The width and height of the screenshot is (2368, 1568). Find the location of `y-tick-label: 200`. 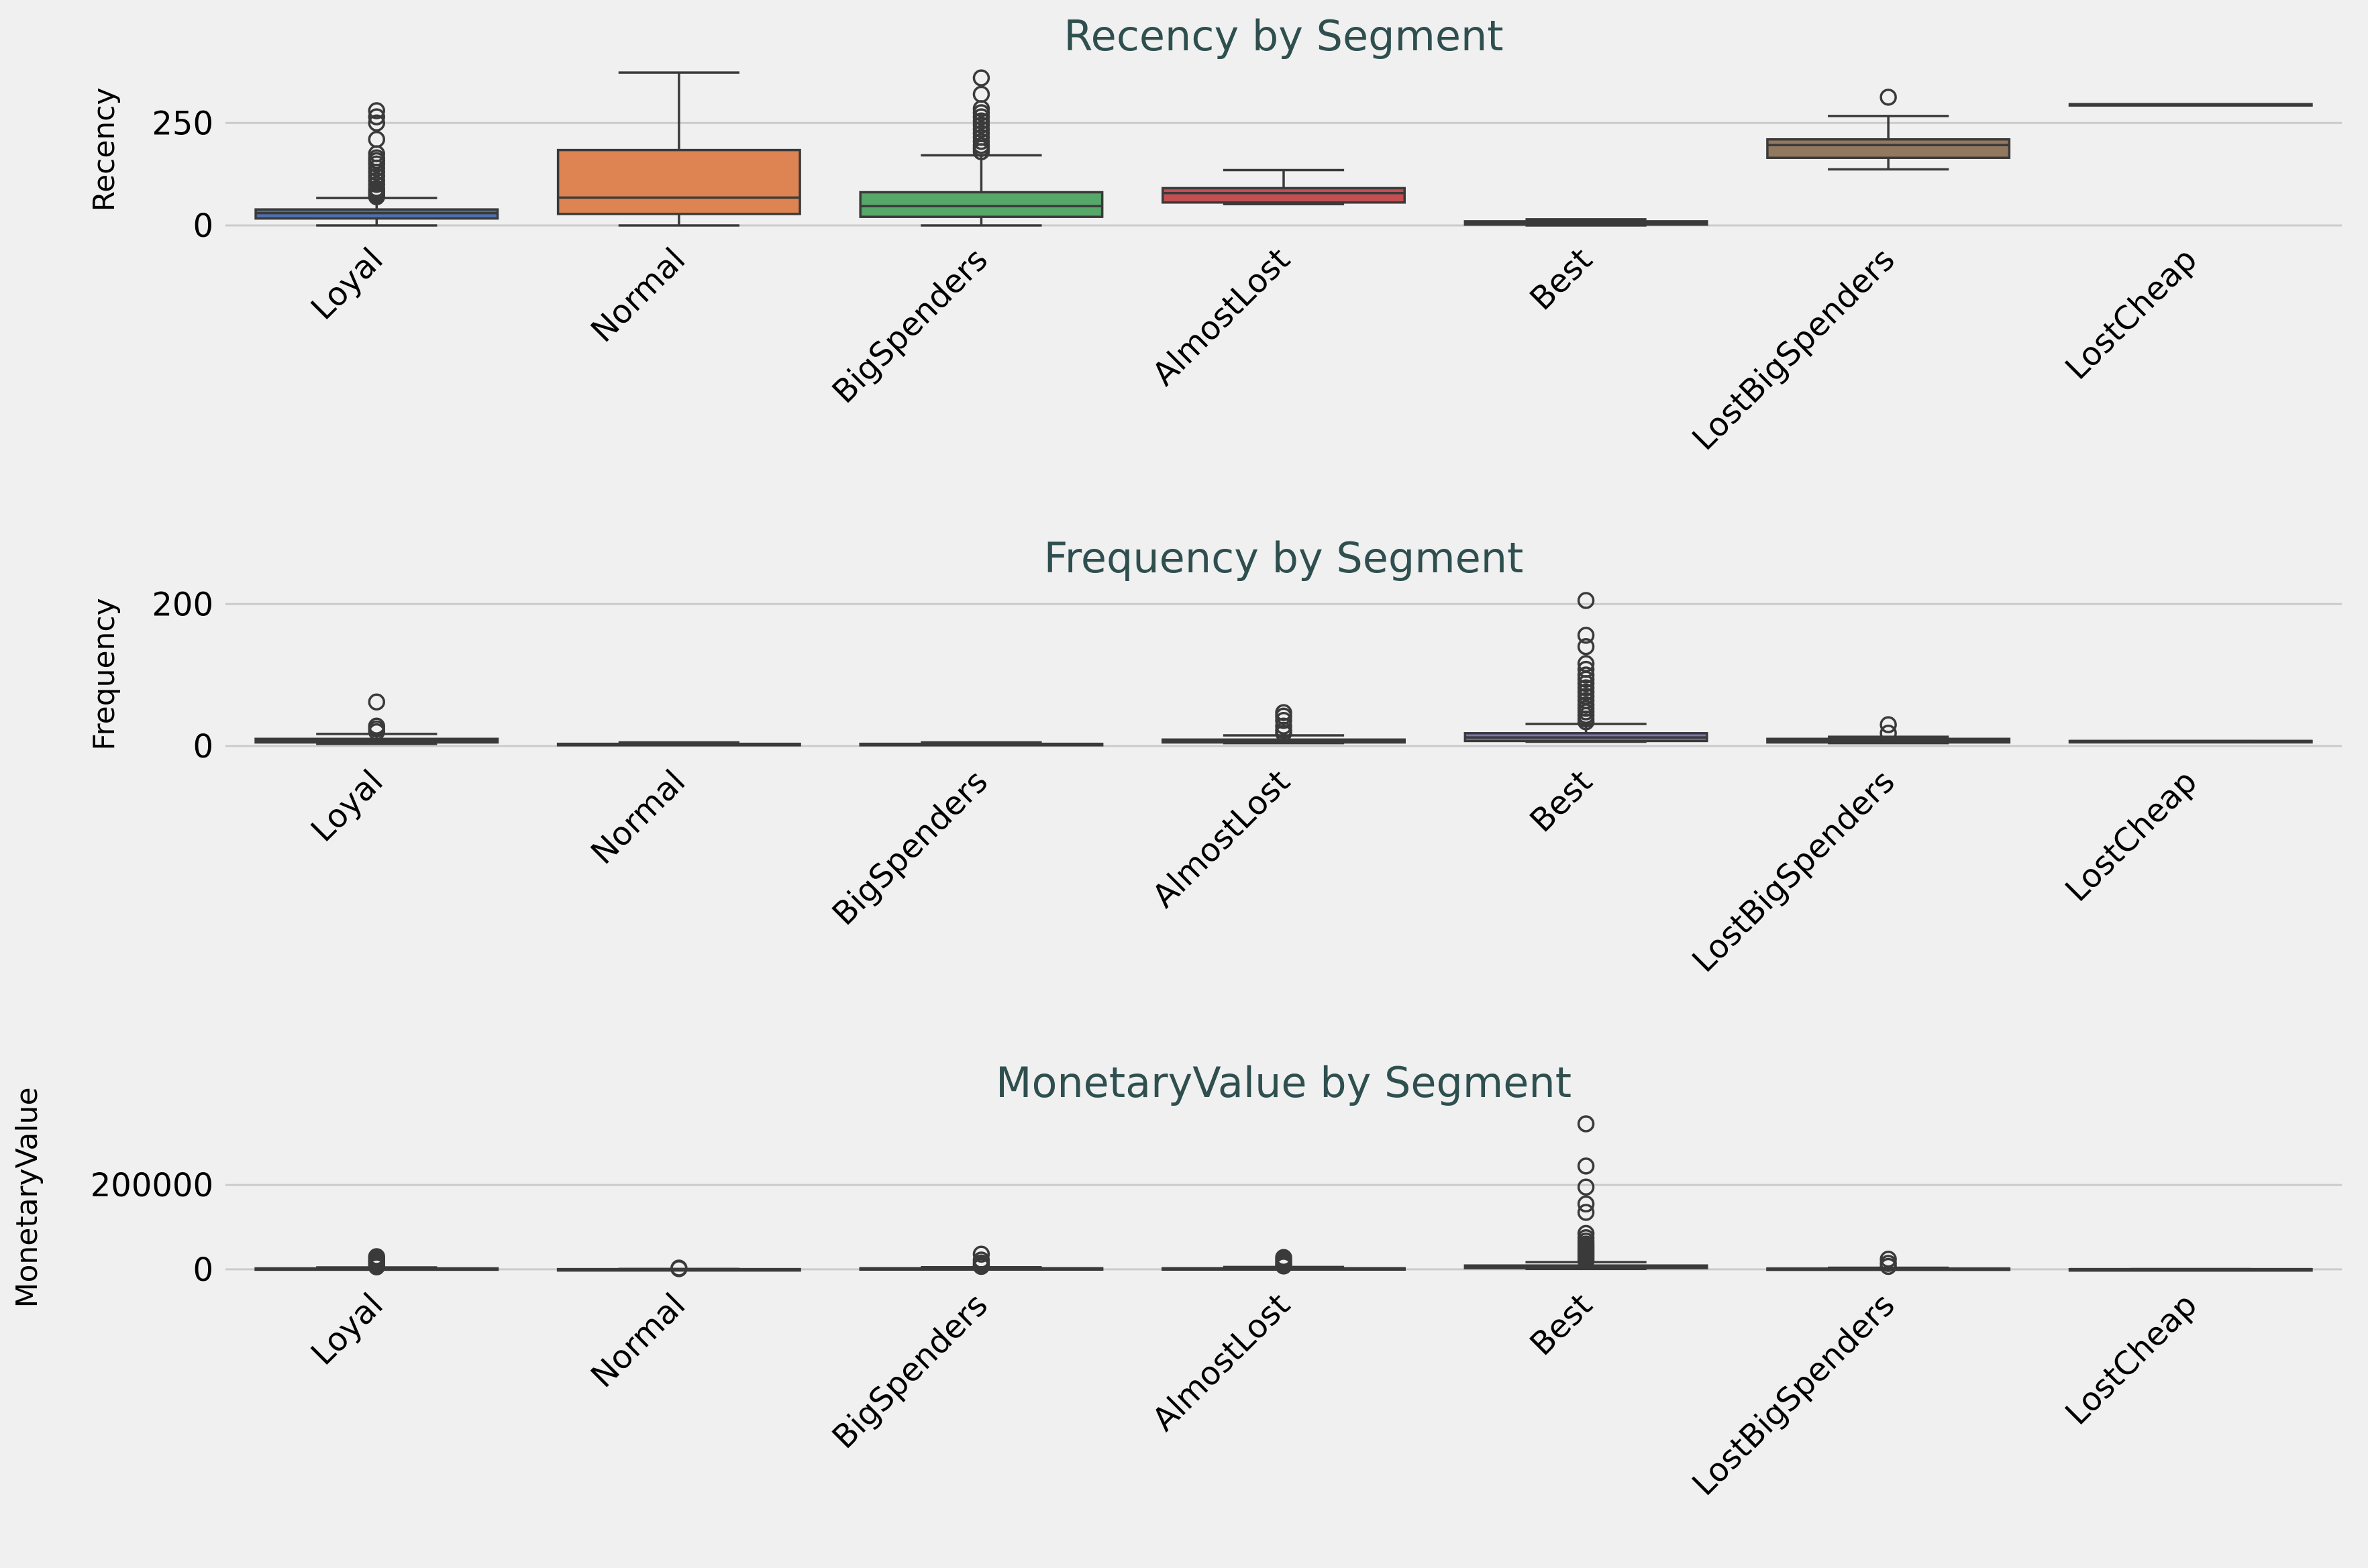

y-tick-label: 200 is located at coordinates (182, 604).